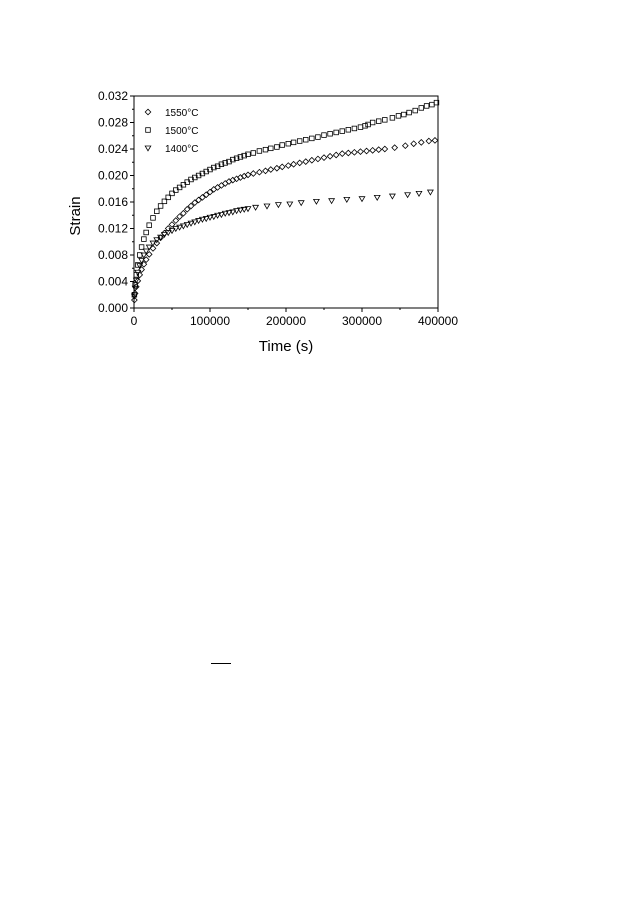 The width and height of the screenshot is (643, 907). What do you see at coordinates (181, 131) in the screenshot?
I see `legend-label: 1500°C` at bounding box center [181, 131].